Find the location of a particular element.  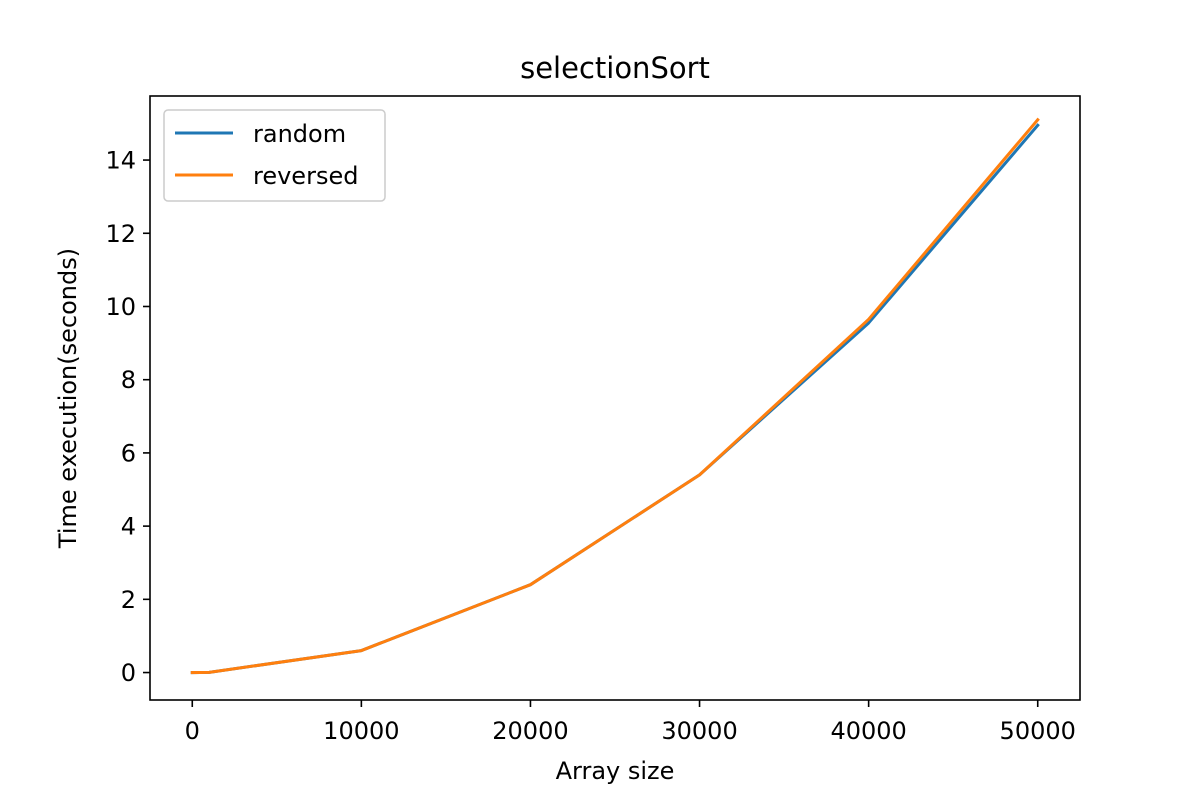

x-tick-label: 30000 is located at coordinates (699, 731).